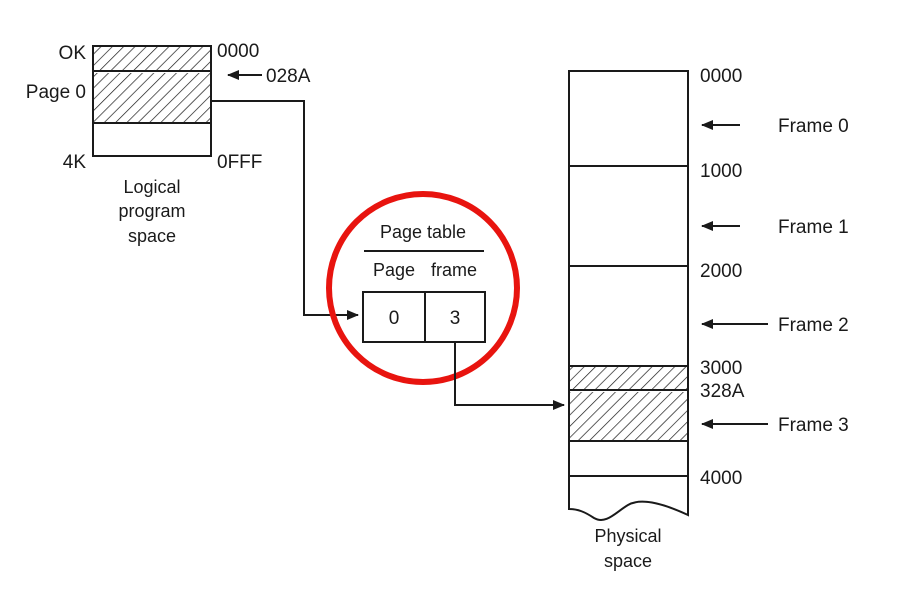 The width and height of the screenshot is (904, 593). Describe the element at coordinates (152, 97) in the screenshot. I see `logical-hatched-page` at that location.